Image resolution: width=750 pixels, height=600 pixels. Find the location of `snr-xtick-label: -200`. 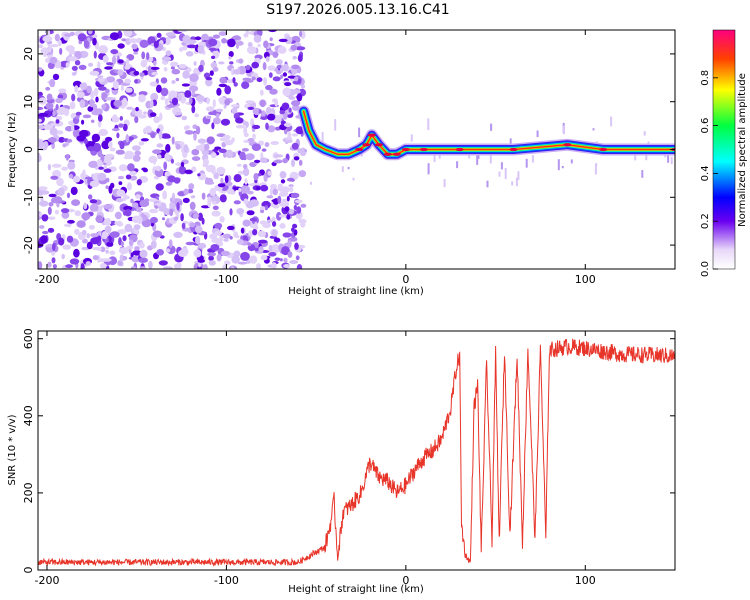

snr-xtick-label: -200 is located at coordinates (46, 580).